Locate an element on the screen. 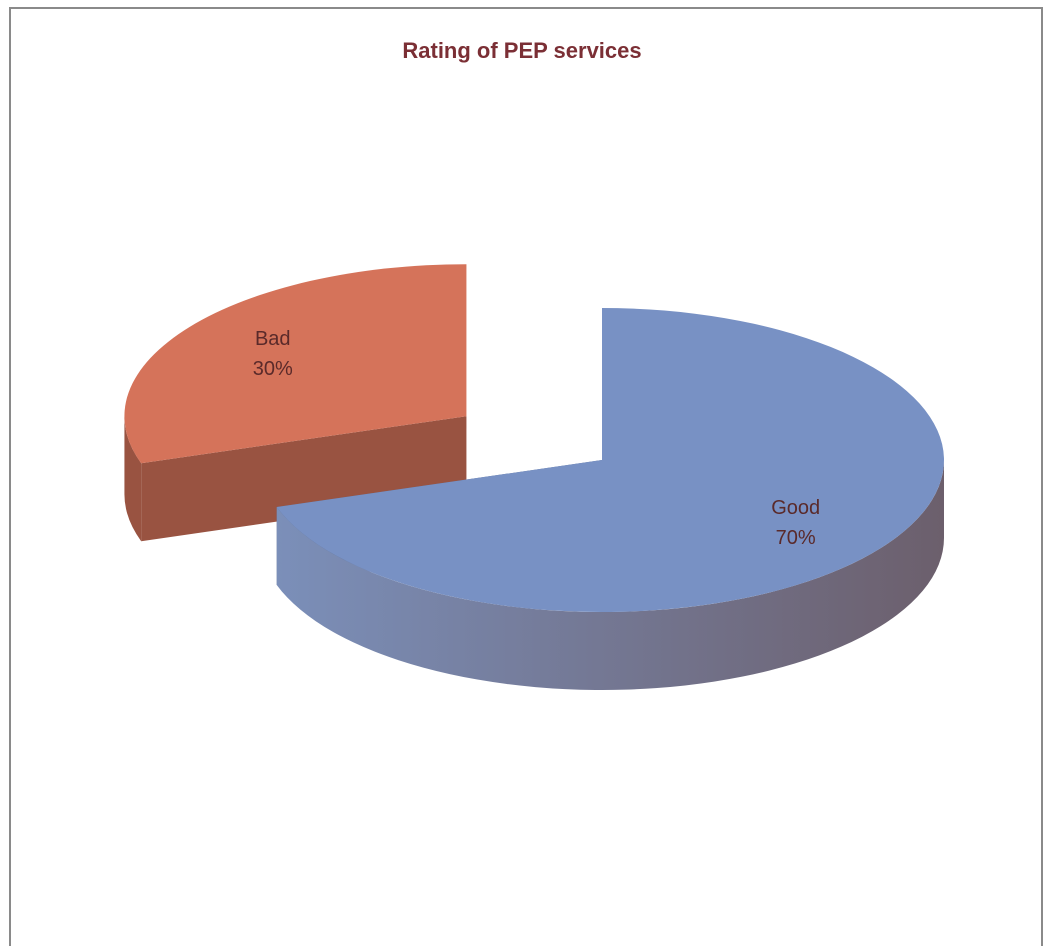 Image resolution: width=1044 pixels, height=946 pixels. slice is located at coordinates (295, 403).